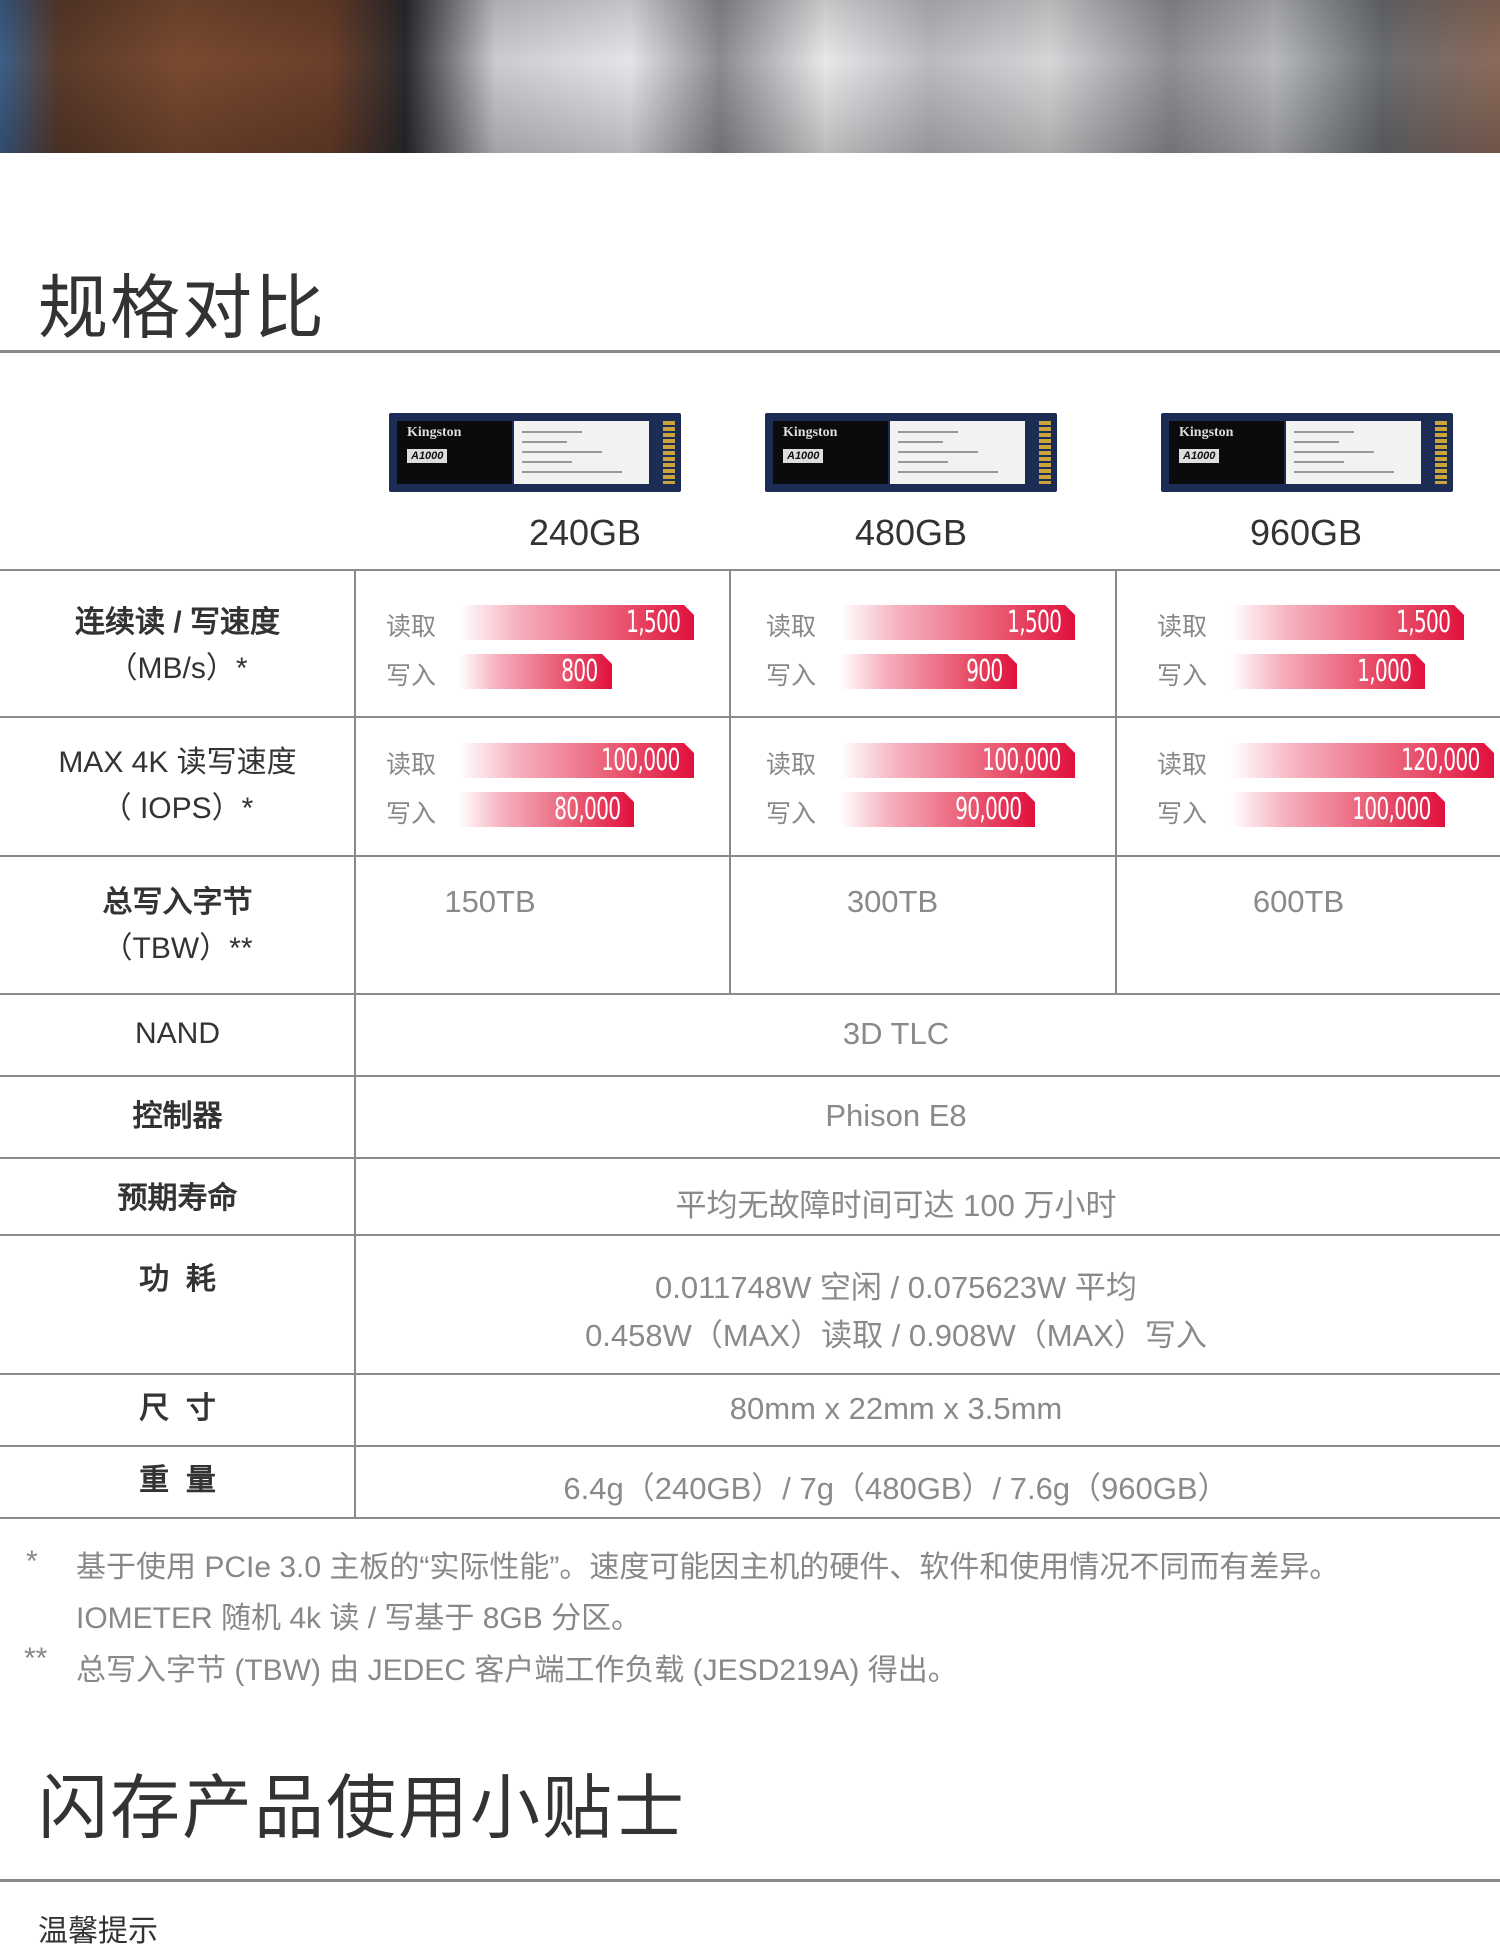  I want to click on iops-write-value: 80,000, so click(586, 809).